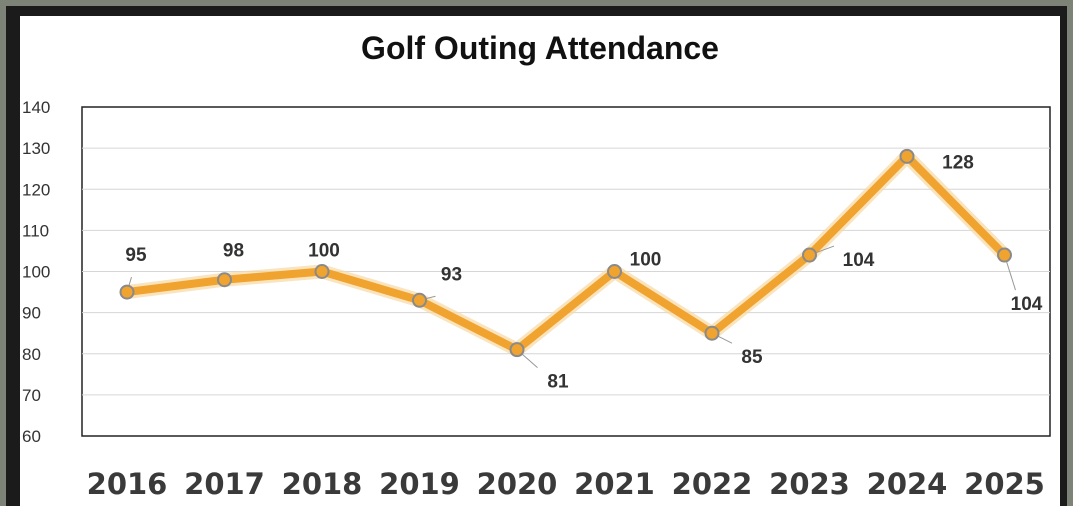  What do you see at coordinates (614, 484) in the screenshot?
I see `x-tick-label: 2021` at bounding box center [614, 484].